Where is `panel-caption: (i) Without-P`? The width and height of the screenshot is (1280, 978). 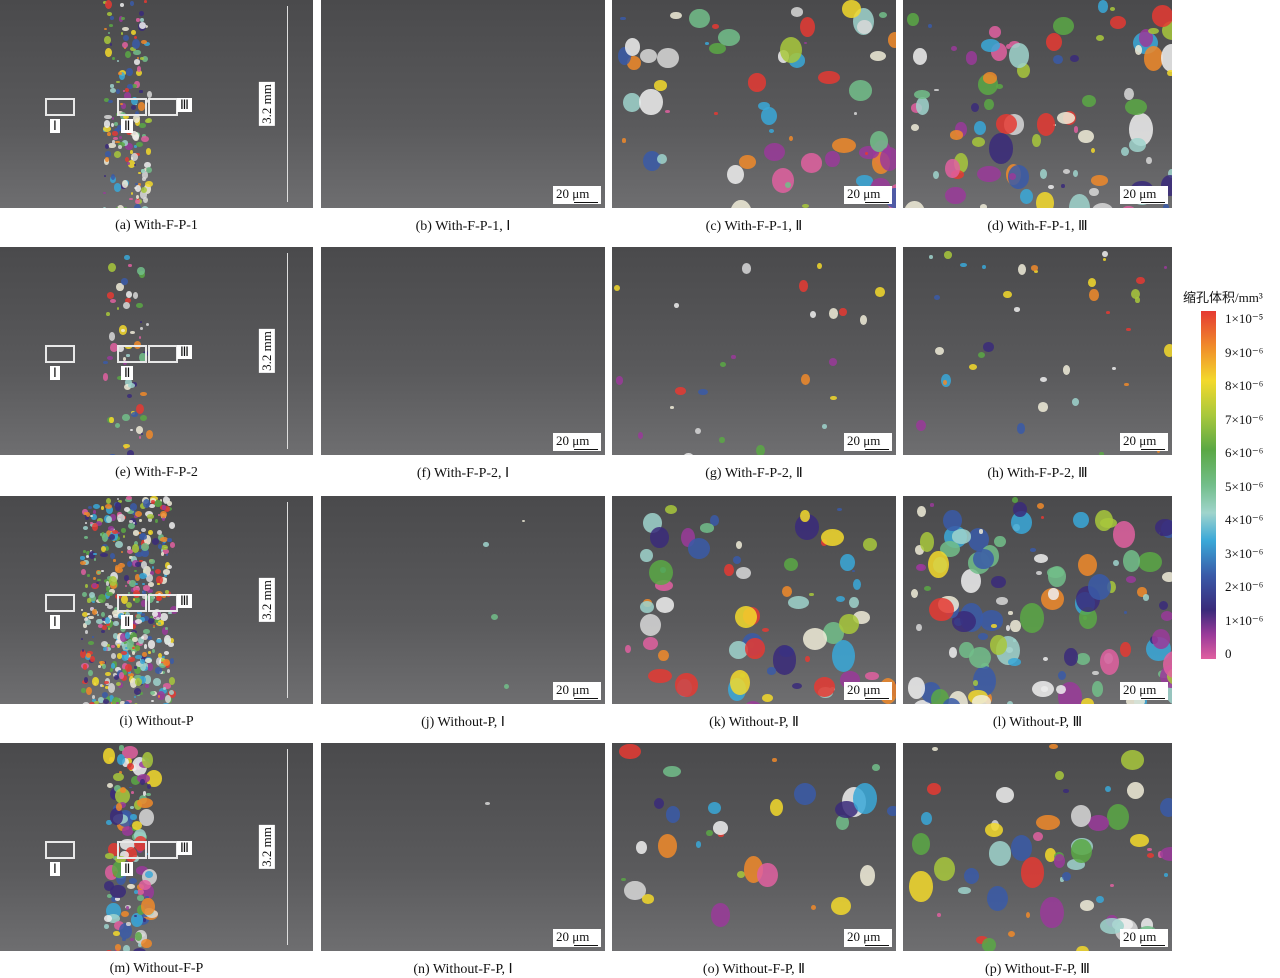
panel-caption: (i) Without-P is located at coordinates (156, 722).